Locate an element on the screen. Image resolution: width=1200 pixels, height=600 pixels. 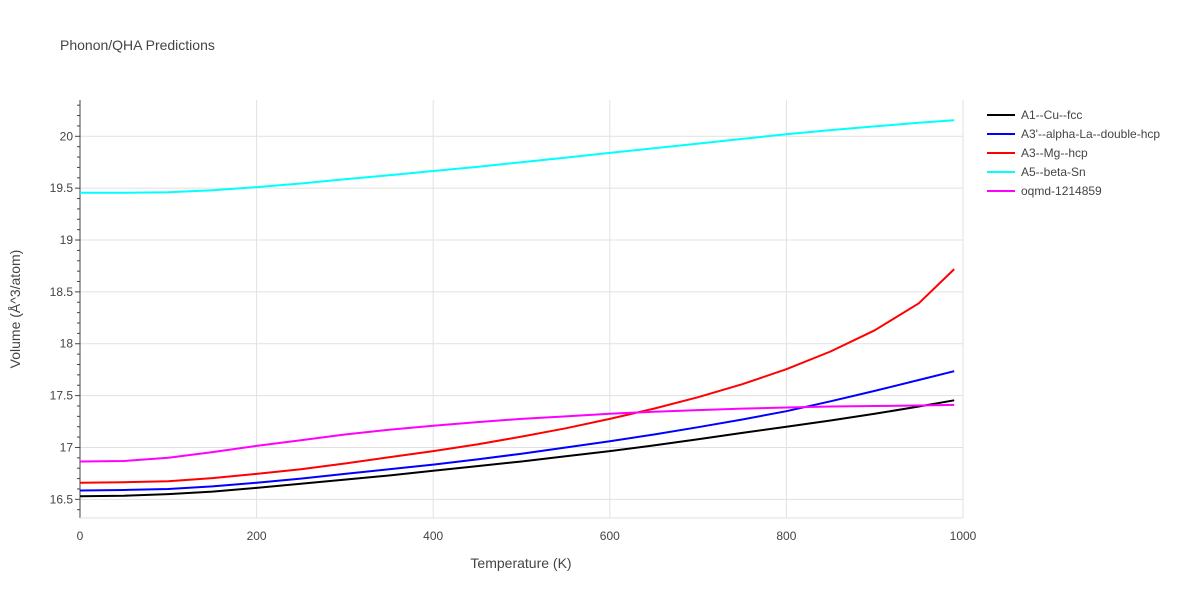
x-tick-label: 400 is located at coordinates (433, 536).